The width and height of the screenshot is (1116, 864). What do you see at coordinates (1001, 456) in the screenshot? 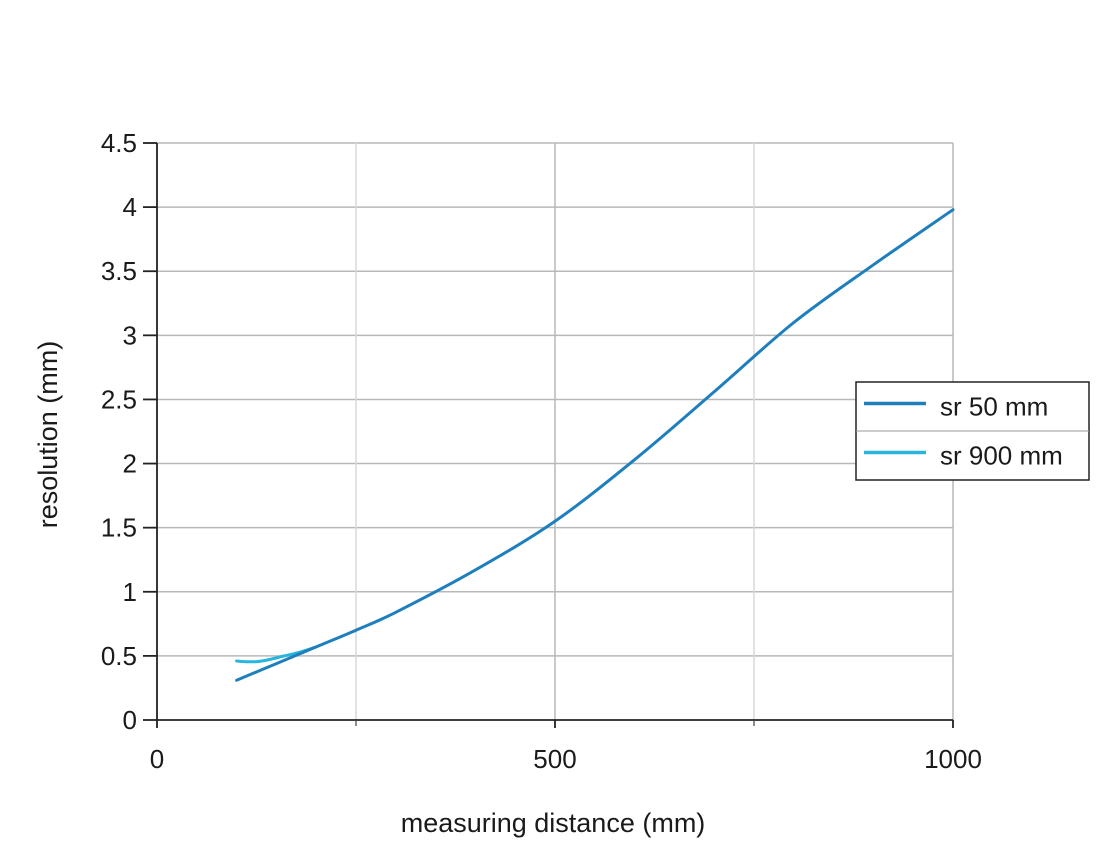
I see `legend-label: sr 900 mm` at bounding box center [1001, 456].